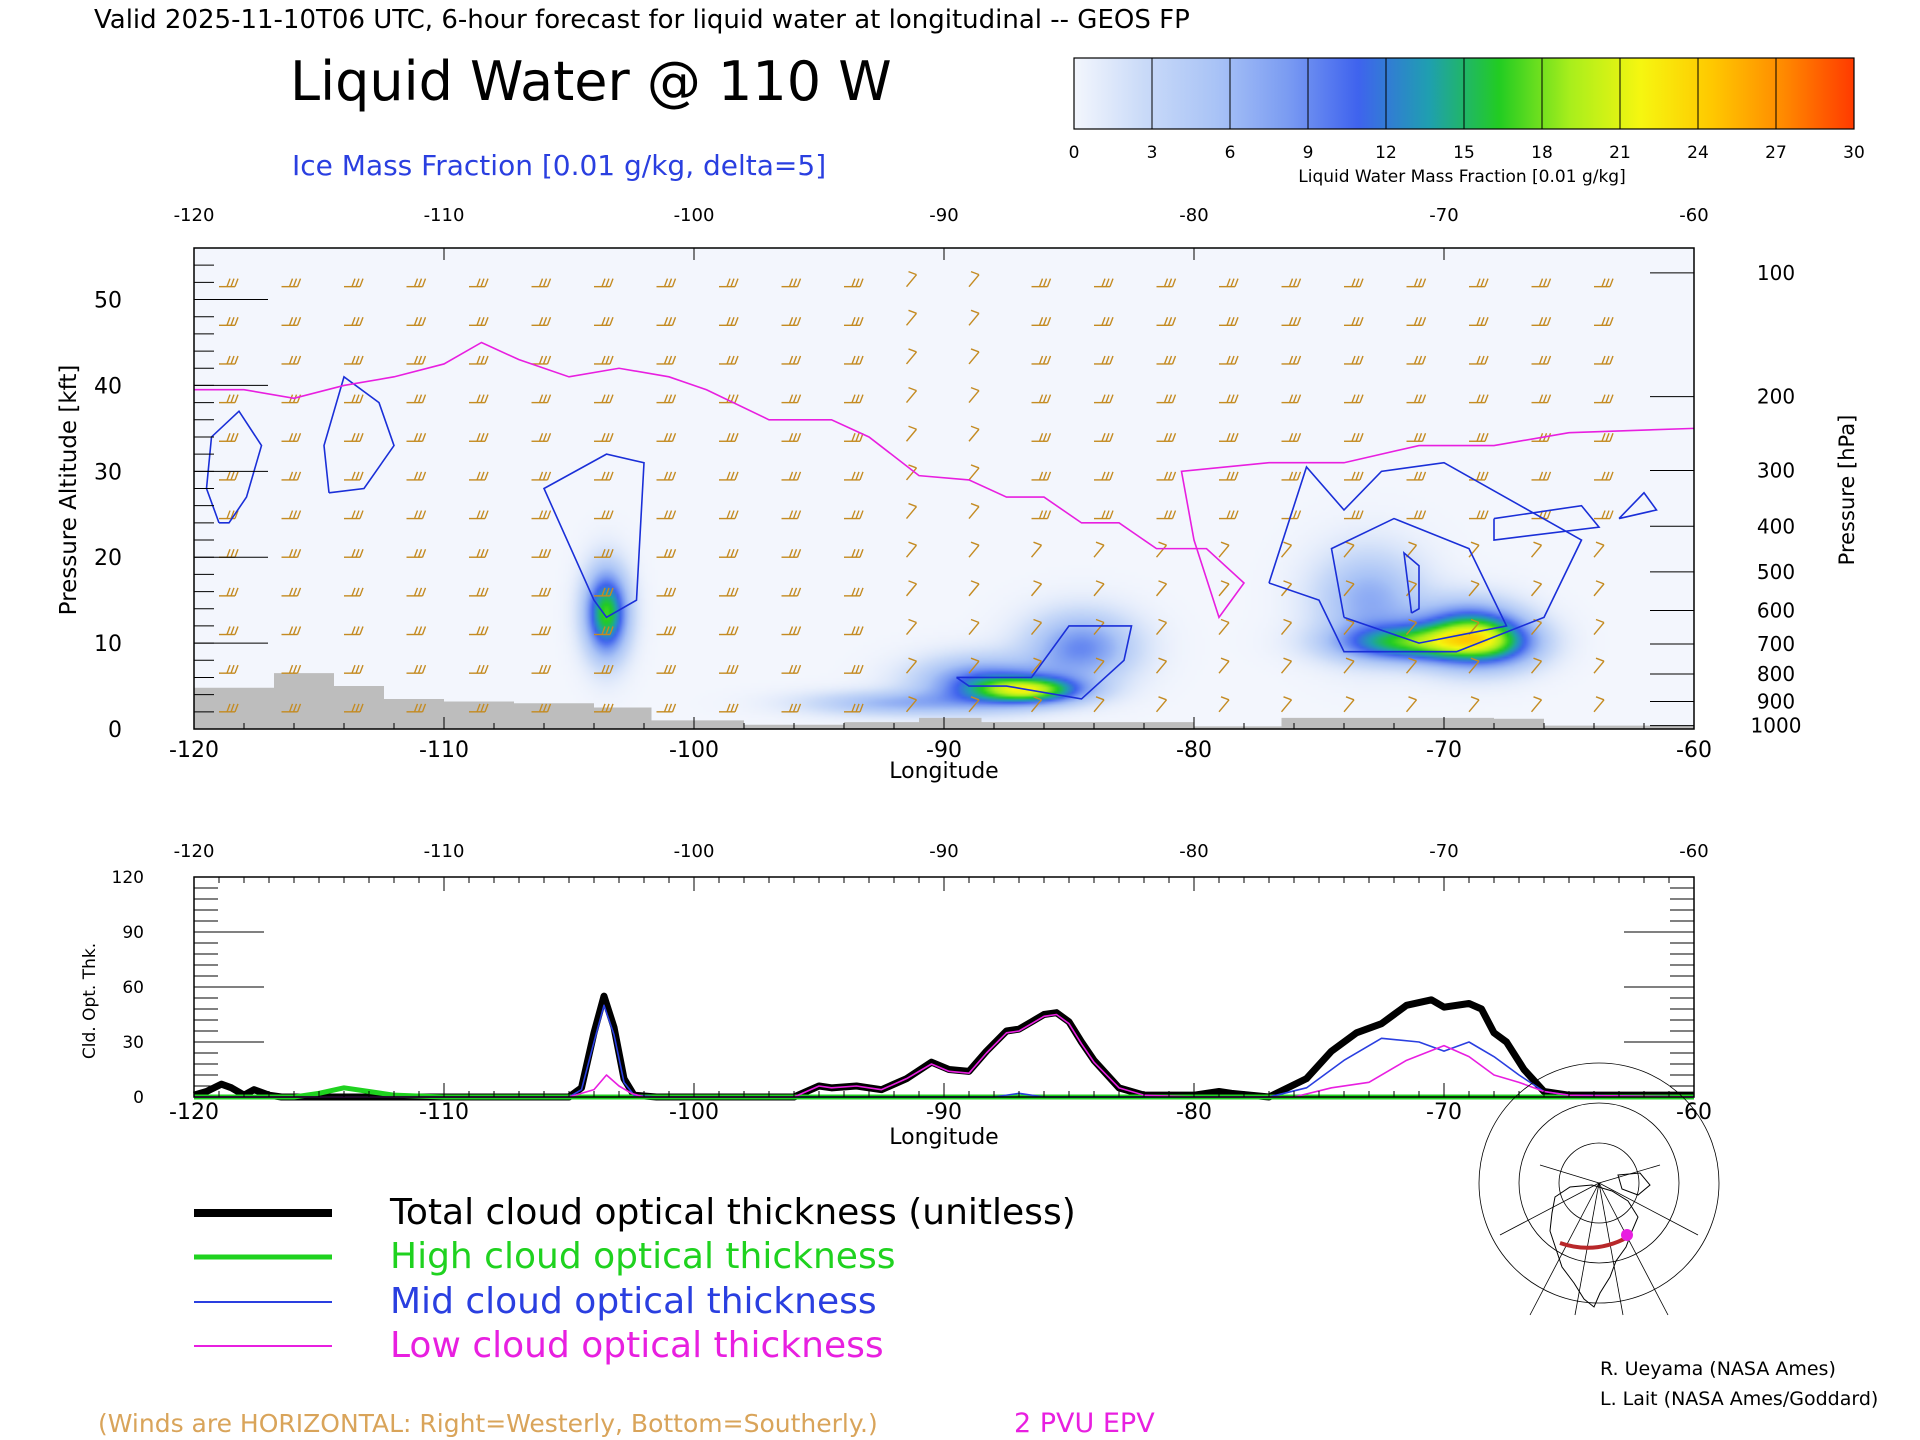 This screenshot has height=1440, width=1920. Describe the element at coordinates (1776, 674) in the screenshot. I see `pressure-tick-label: 800` at that location.